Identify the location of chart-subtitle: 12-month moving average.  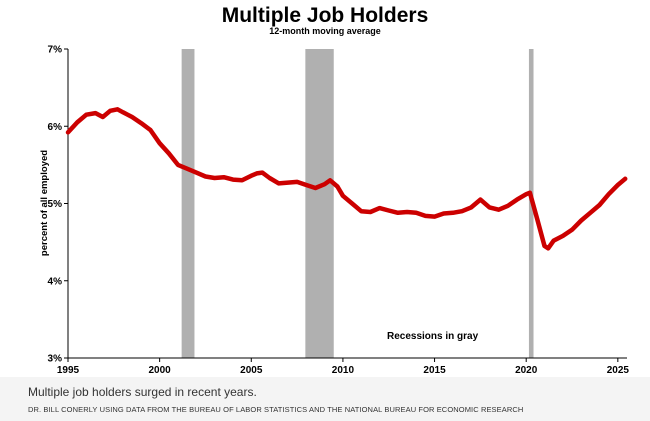
(325, 31).